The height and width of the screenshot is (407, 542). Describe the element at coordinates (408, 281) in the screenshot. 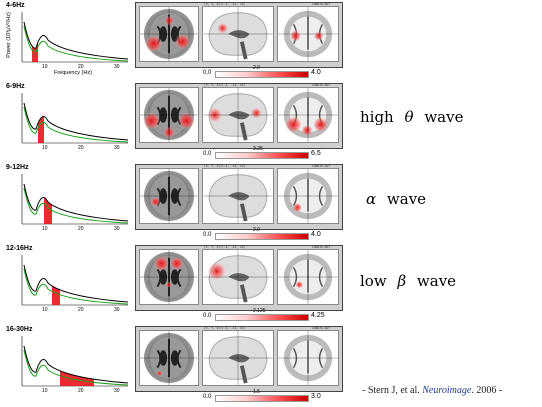

I see `annotation-low-beta: low β wave` at that location.